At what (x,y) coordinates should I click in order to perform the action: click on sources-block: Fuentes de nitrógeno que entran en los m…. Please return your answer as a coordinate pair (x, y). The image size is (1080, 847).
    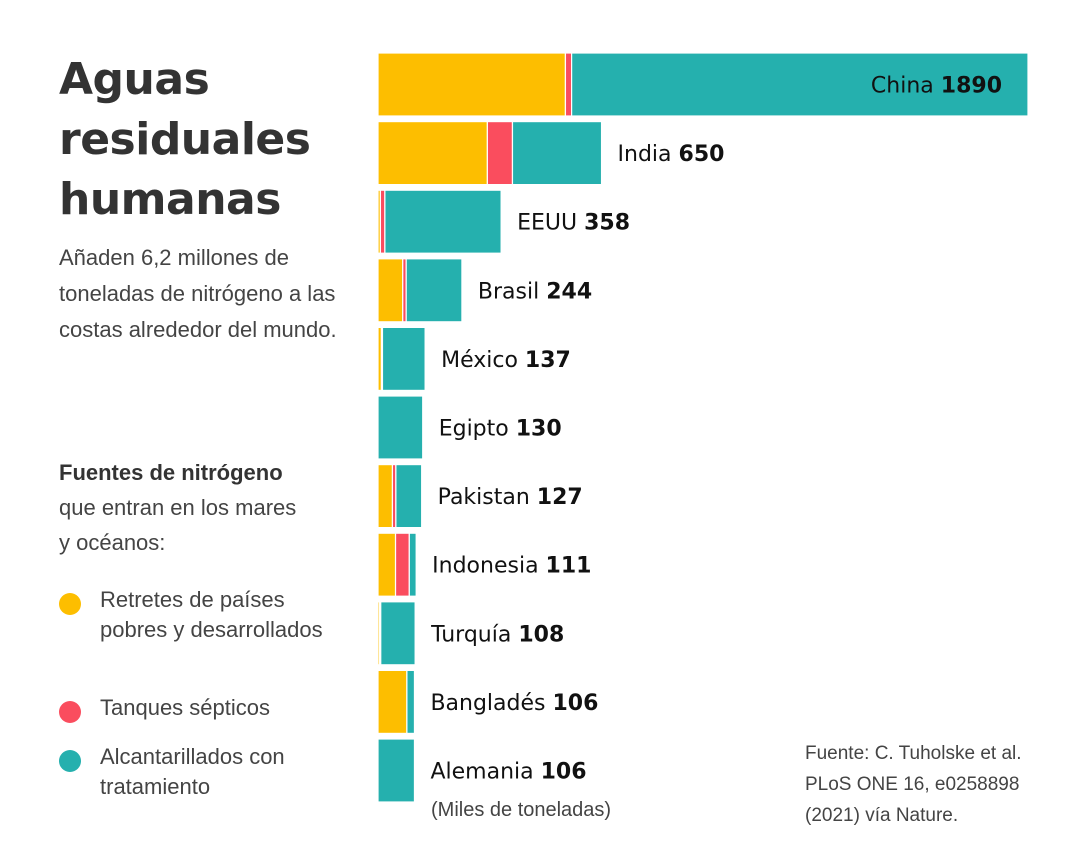
    Looking at the image, I should click on (199, 508).